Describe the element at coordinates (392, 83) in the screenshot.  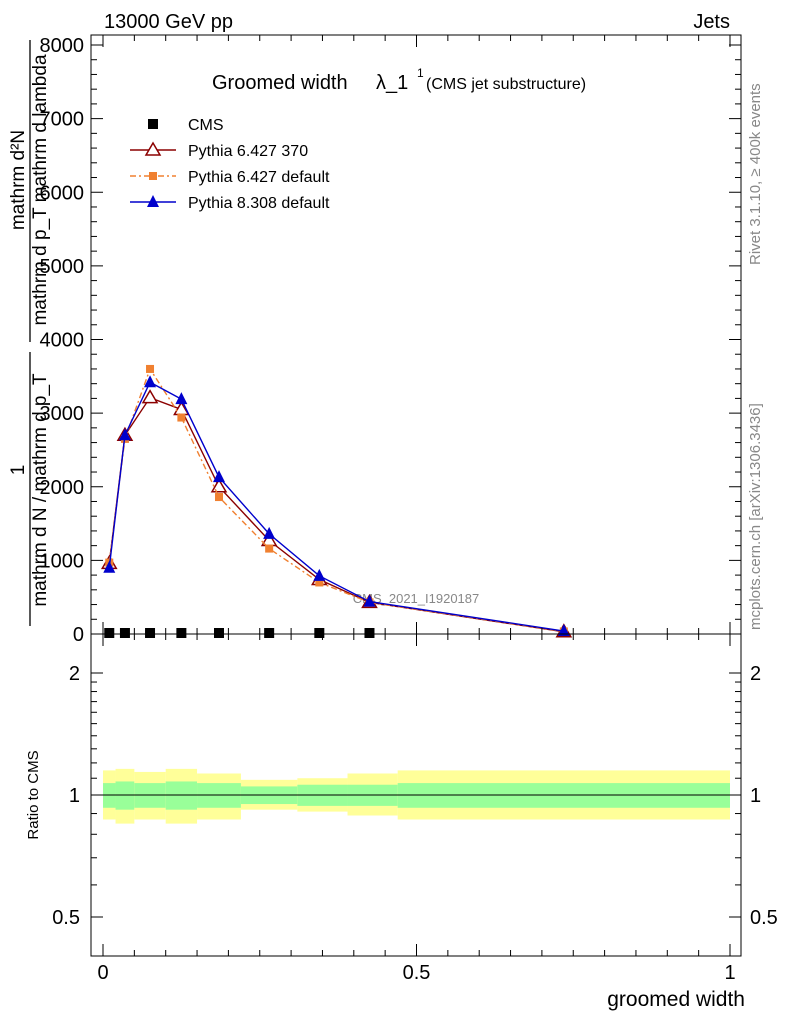
I see `plot-title-symbol: λ_1` at that location.